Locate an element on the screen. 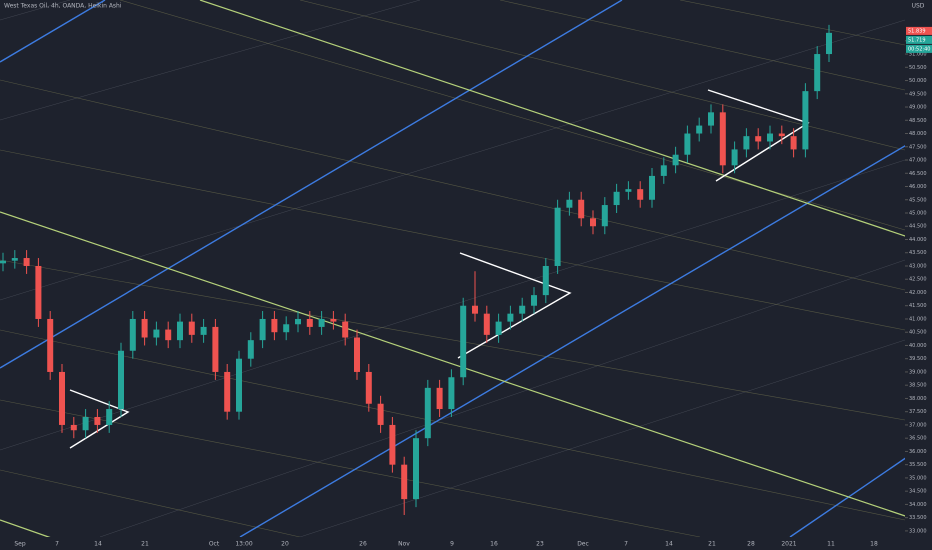 This screenshot has height=550, width=932. y-tick-label: 48.500 is located at coordinates (918, 121).